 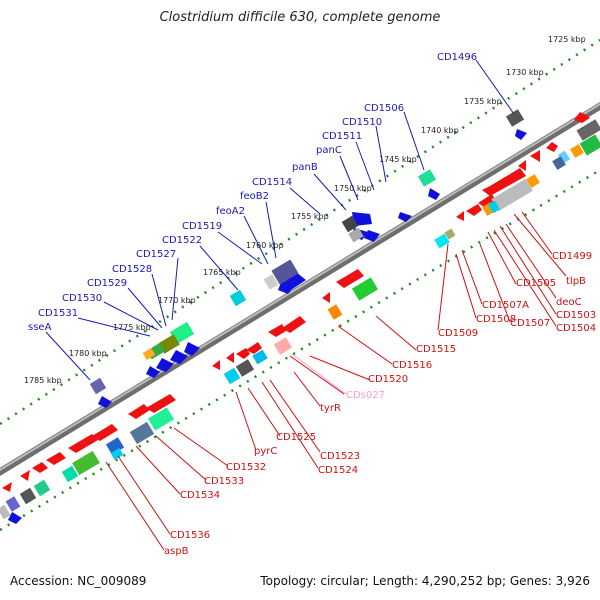 What do you see at coordinates (200, 495) in the screenshot?
I see `gene-label-reverse: CD1534` at bounding box center [200, 495].